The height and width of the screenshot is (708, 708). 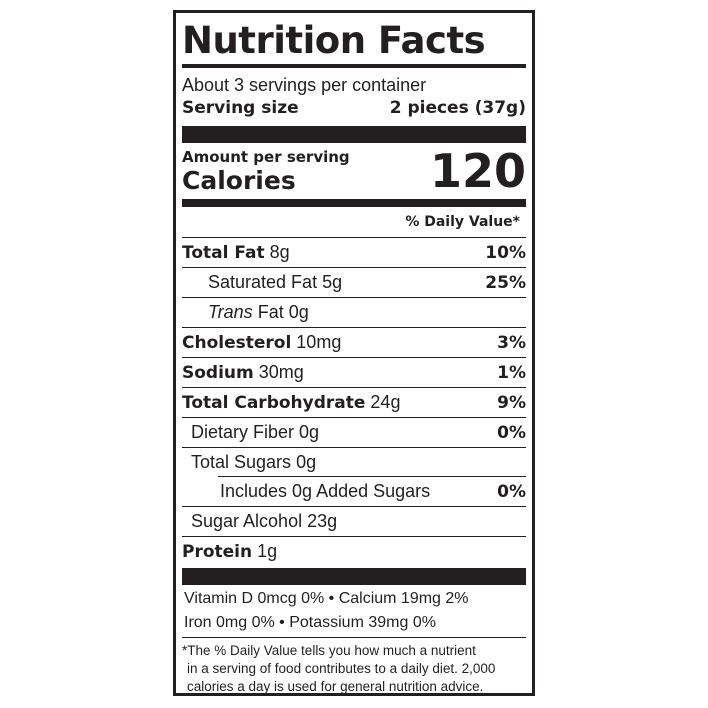 I want to click on nutrient-row-sugar-alcohol: Sugar Alcohol 23g, so click(x=354, y=522).